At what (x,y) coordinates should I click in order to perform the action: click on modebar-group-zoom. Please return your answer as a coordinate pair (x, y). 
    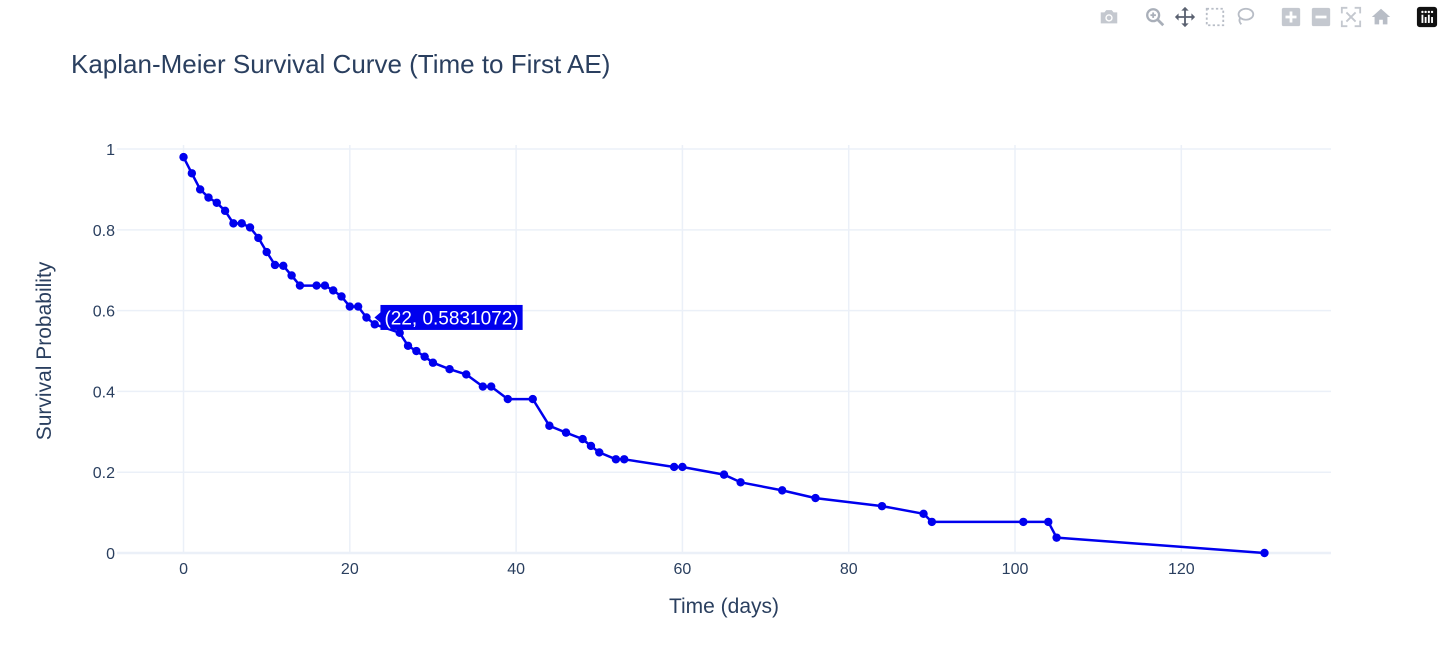
    Looking at the image, I should click on (1336, 17).